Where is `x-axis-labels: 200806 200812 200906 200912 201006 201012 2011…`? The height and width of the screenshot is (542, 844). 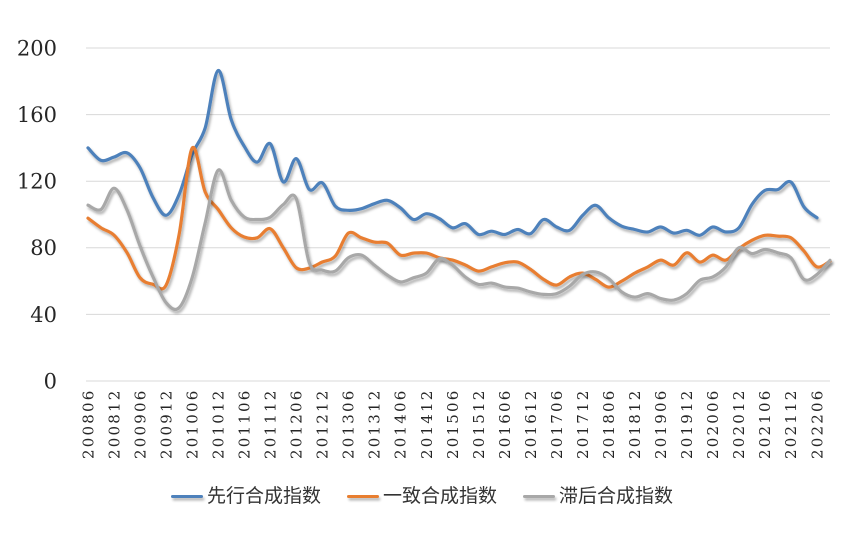
x-axis-labels: 200806 200812 200906 200912 201006 201012 2011… is located at coordinates (452, 424).